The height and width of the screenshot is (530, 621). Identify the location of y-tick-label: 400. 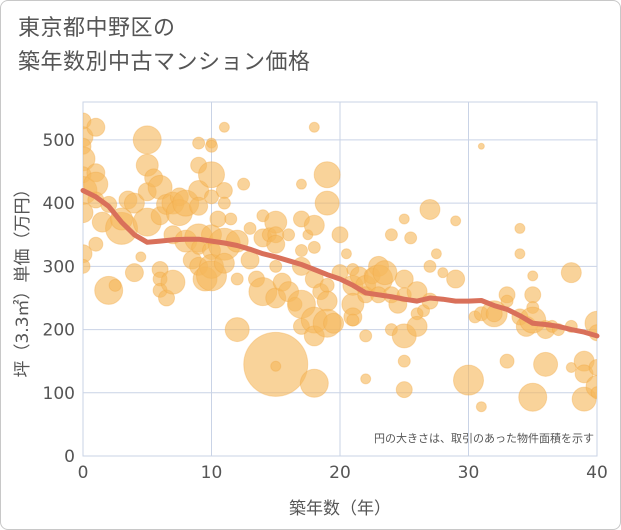
(59, 204).